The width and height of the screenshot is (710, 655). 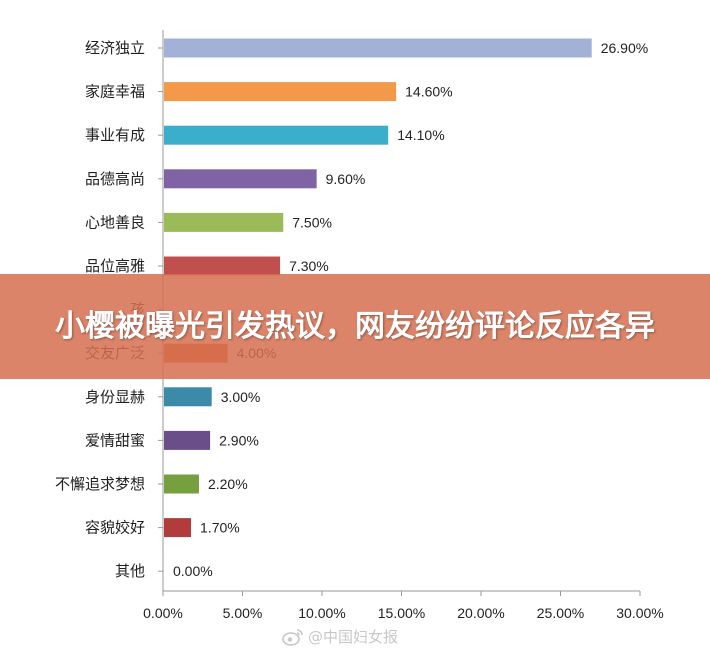 I want to click on data-label: 1.70%, so click(x=220, y=528).